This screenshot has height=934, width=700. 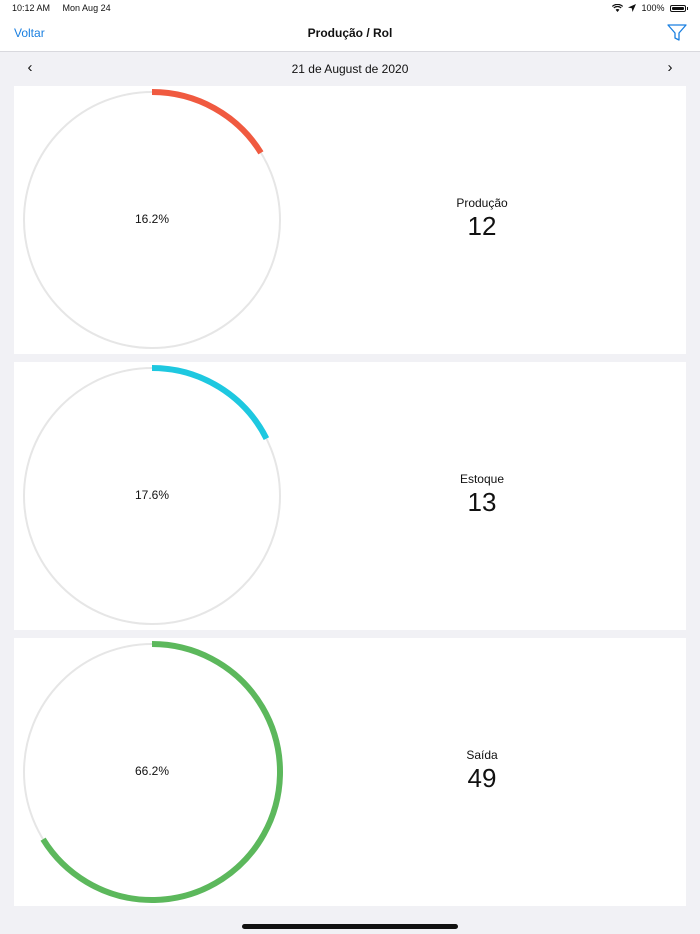 I want to click on metric-summary: Estoque 13, so click(x=482, y=495).